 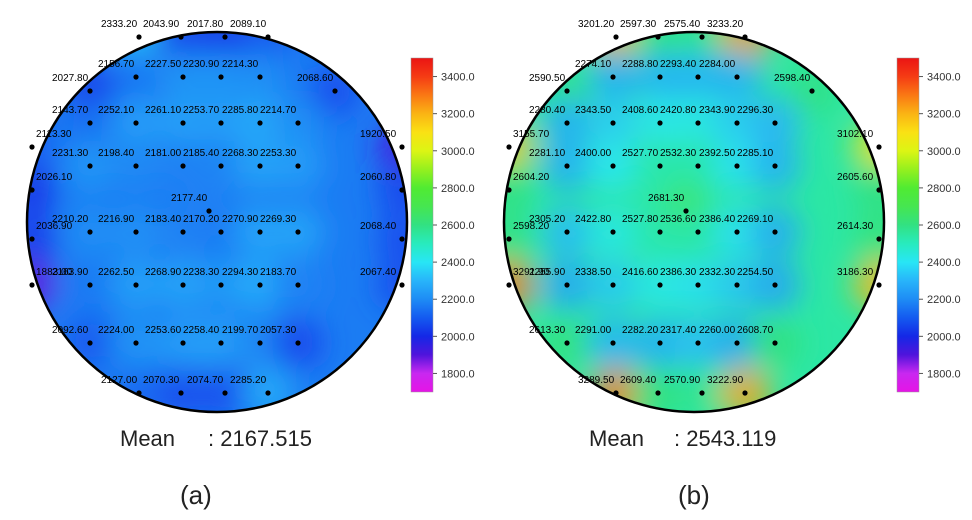 I want to click on point-value-label: 2422.80, so click(x=593, y=219).